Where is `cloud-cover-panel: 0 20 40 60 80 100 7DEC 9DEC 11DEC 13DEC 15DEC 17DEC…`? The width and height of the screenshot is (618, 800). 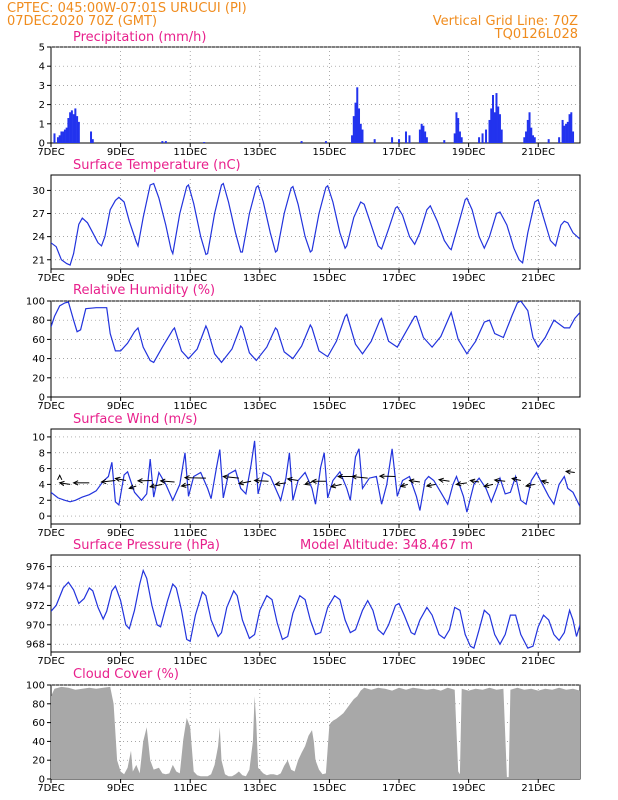
cloud-cover-panel: 0 20 40 60 80 100 7DEC 9DEC 11DEC 13DEC 15DEC 17DEC… is located at coordinates (303, 730).